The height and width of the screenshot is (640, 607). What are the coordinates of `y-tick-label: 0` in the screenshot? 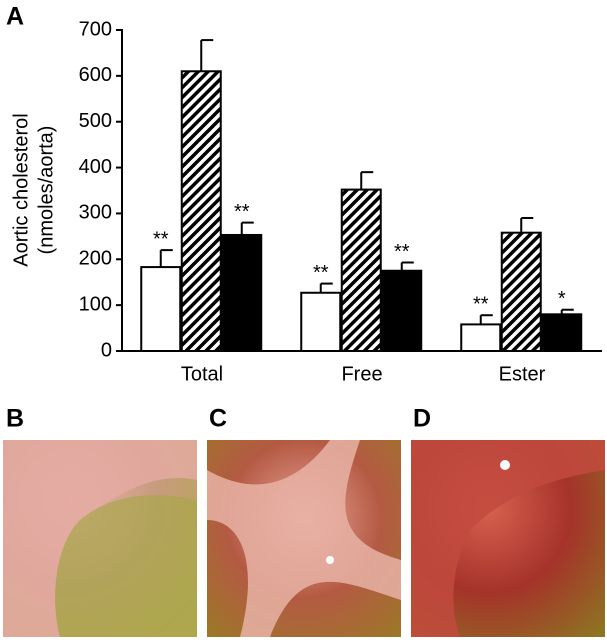 It's located at (106, 350).